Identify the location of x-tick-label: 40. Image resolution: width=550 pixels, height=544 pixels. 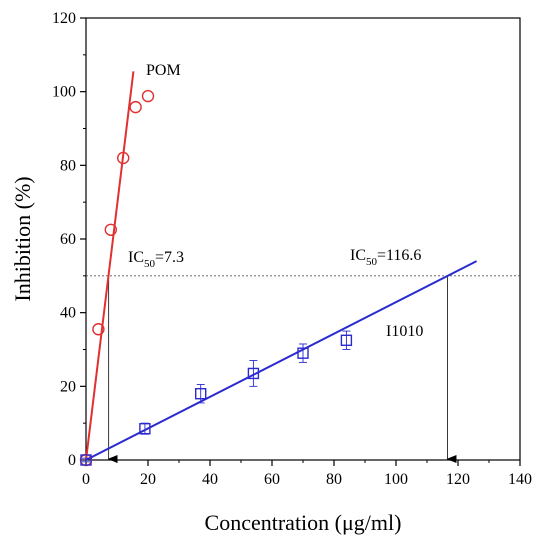
(210, 479).